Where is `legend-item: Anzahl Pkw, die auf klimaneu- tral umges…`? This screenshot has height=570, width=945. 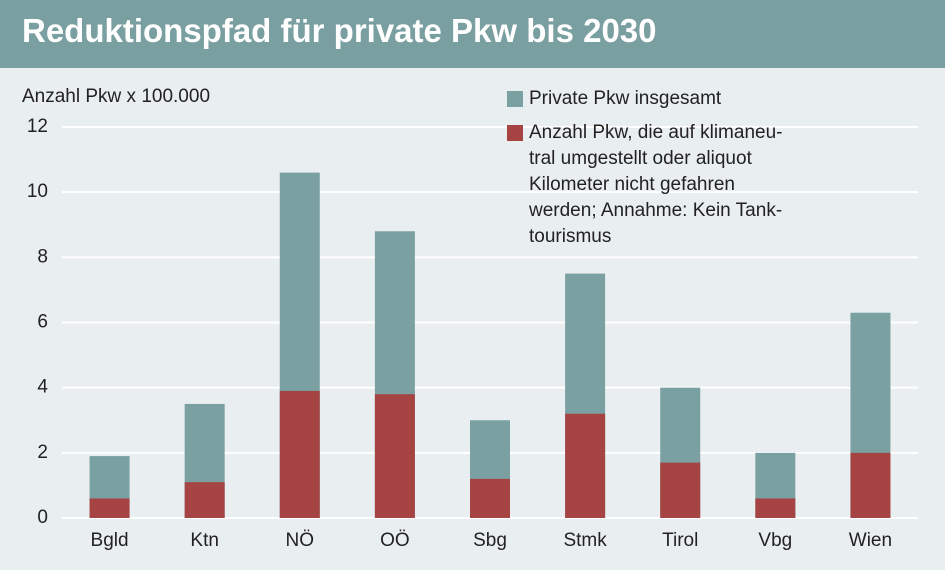
legend-item: Anzahl Pkw, die auf klimaneu- tral umges… is located at coordinates (644, 185).